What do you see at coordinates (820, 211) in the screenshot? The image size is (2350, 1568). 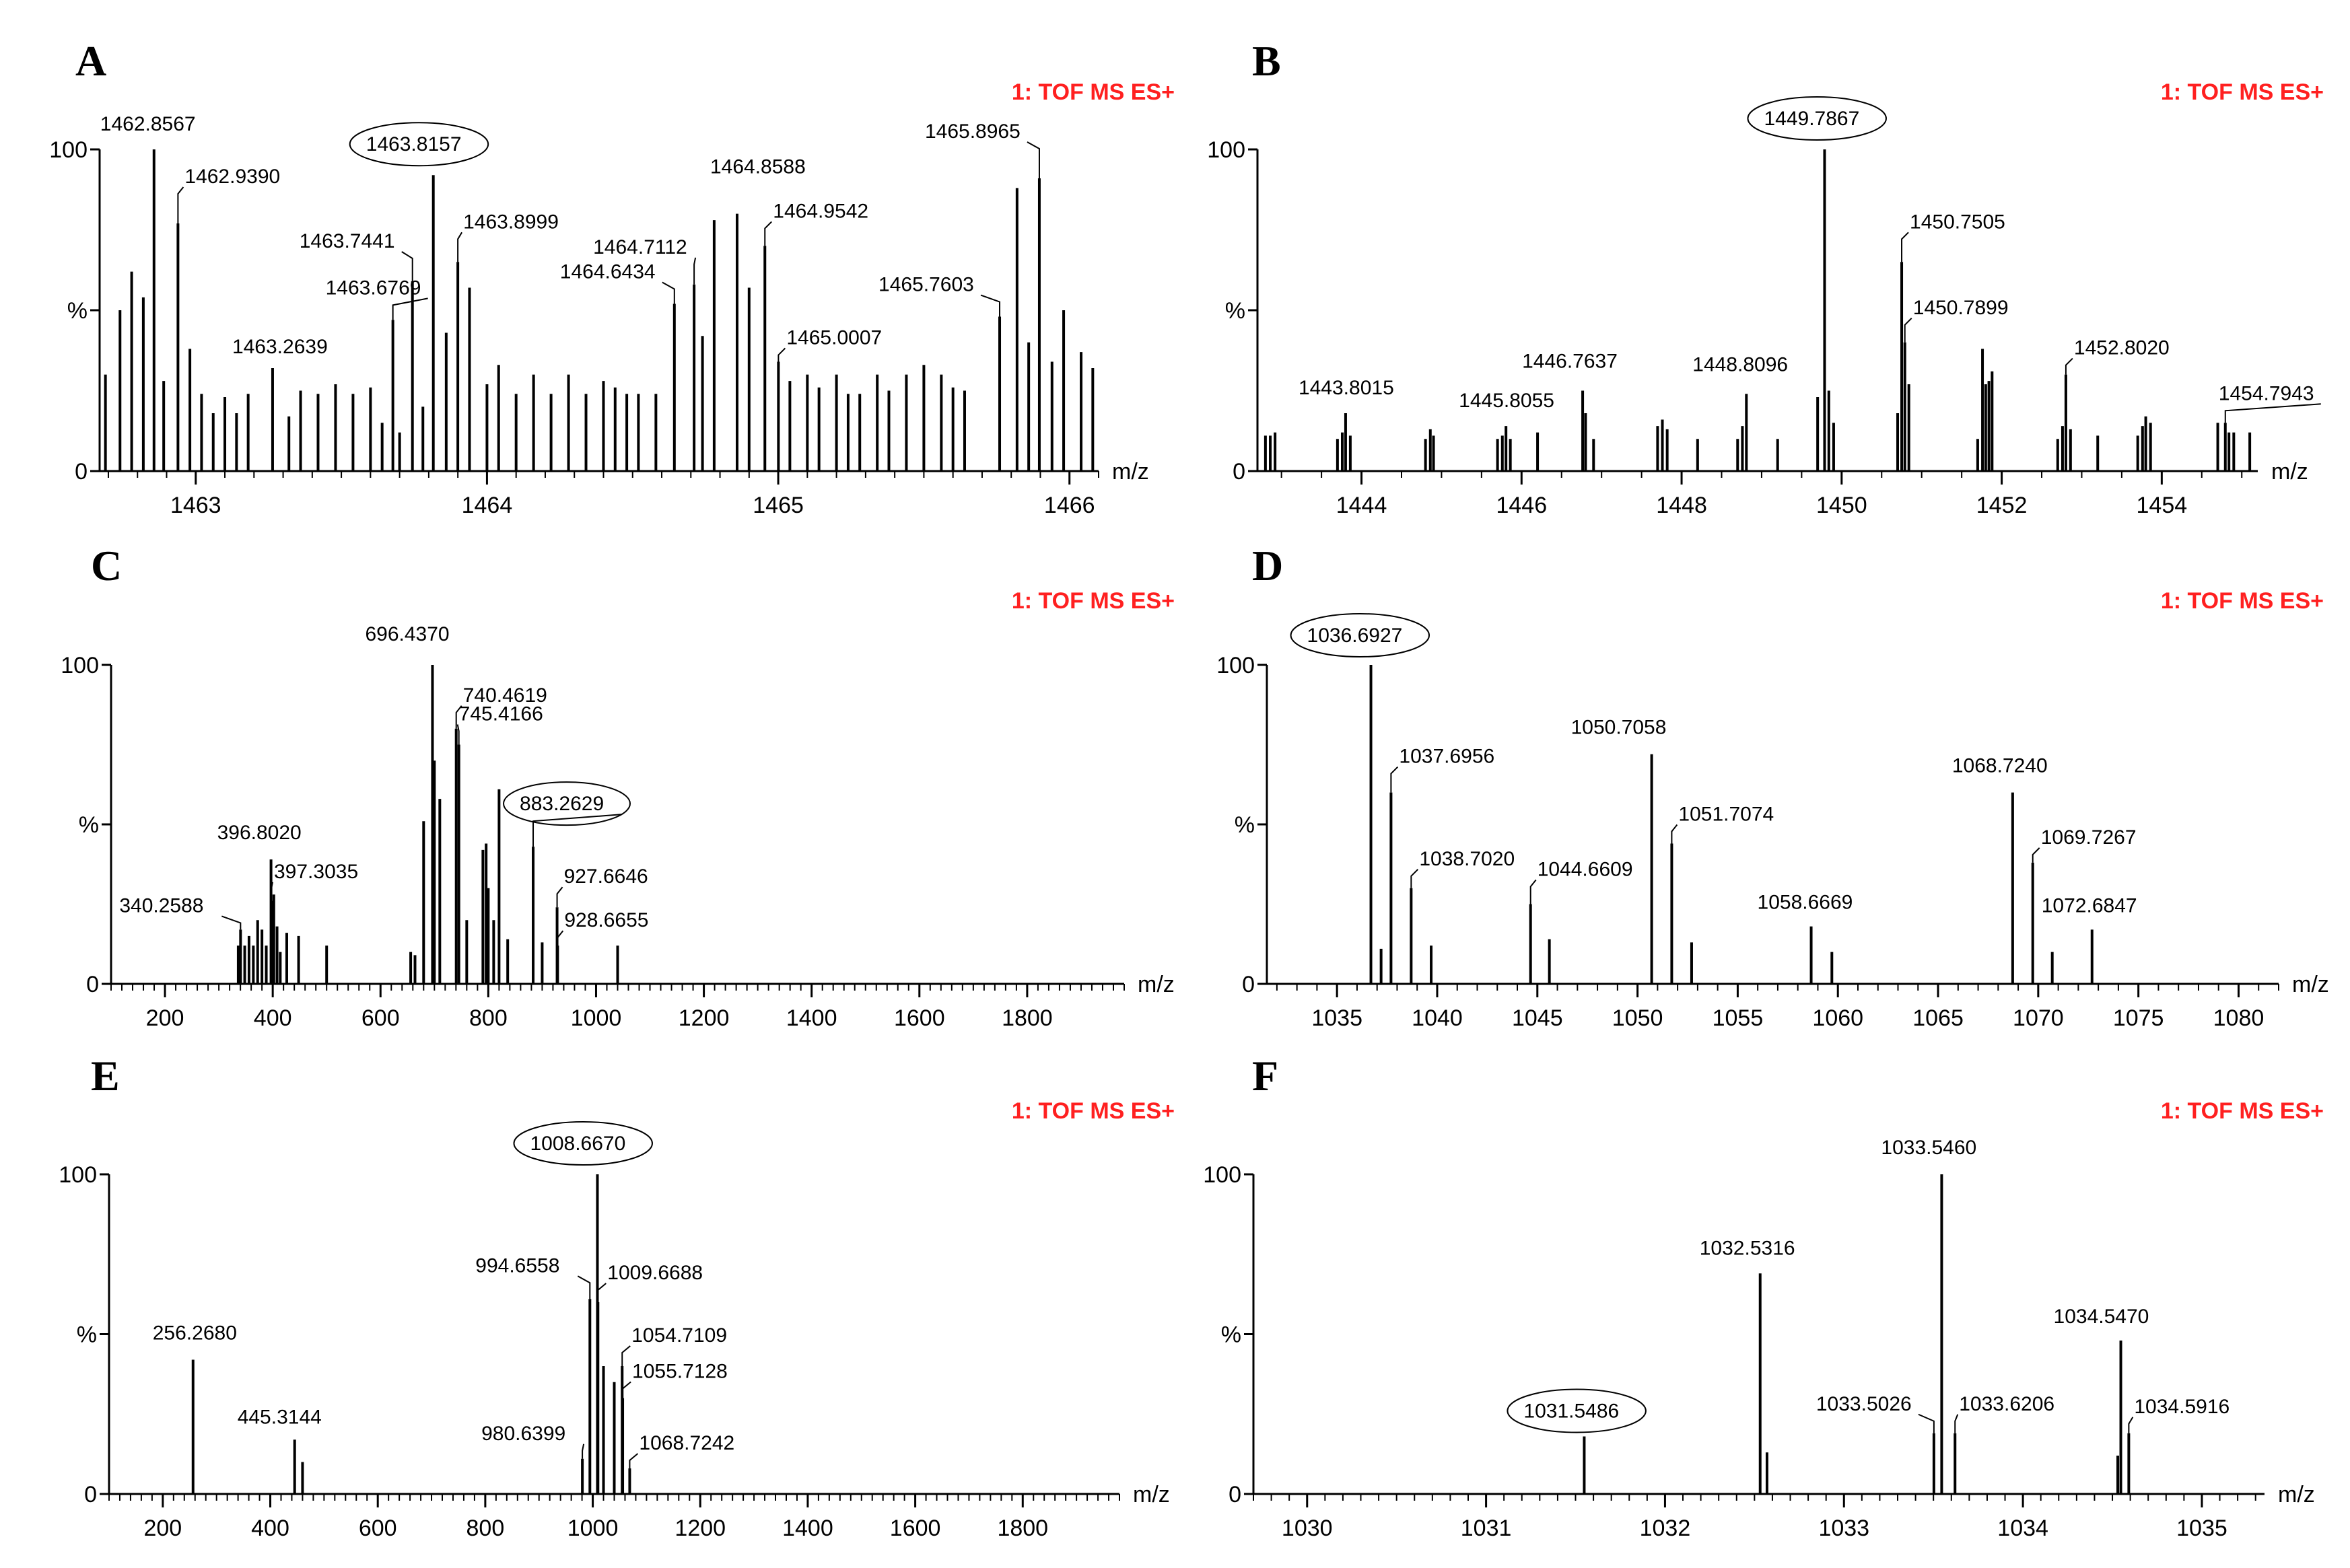 I see `peak-label: 1464.9542` at bounding box center [820, 211].